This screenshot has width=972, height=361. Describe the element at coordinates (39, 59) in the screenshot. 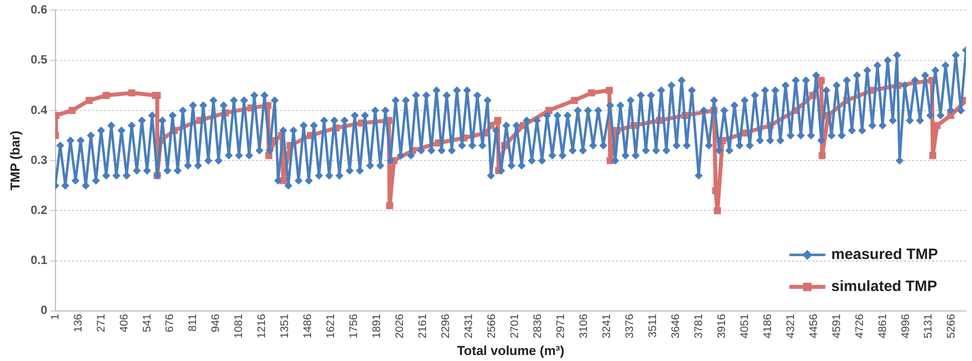

I see `y-tick-label: 0.5` at that location.